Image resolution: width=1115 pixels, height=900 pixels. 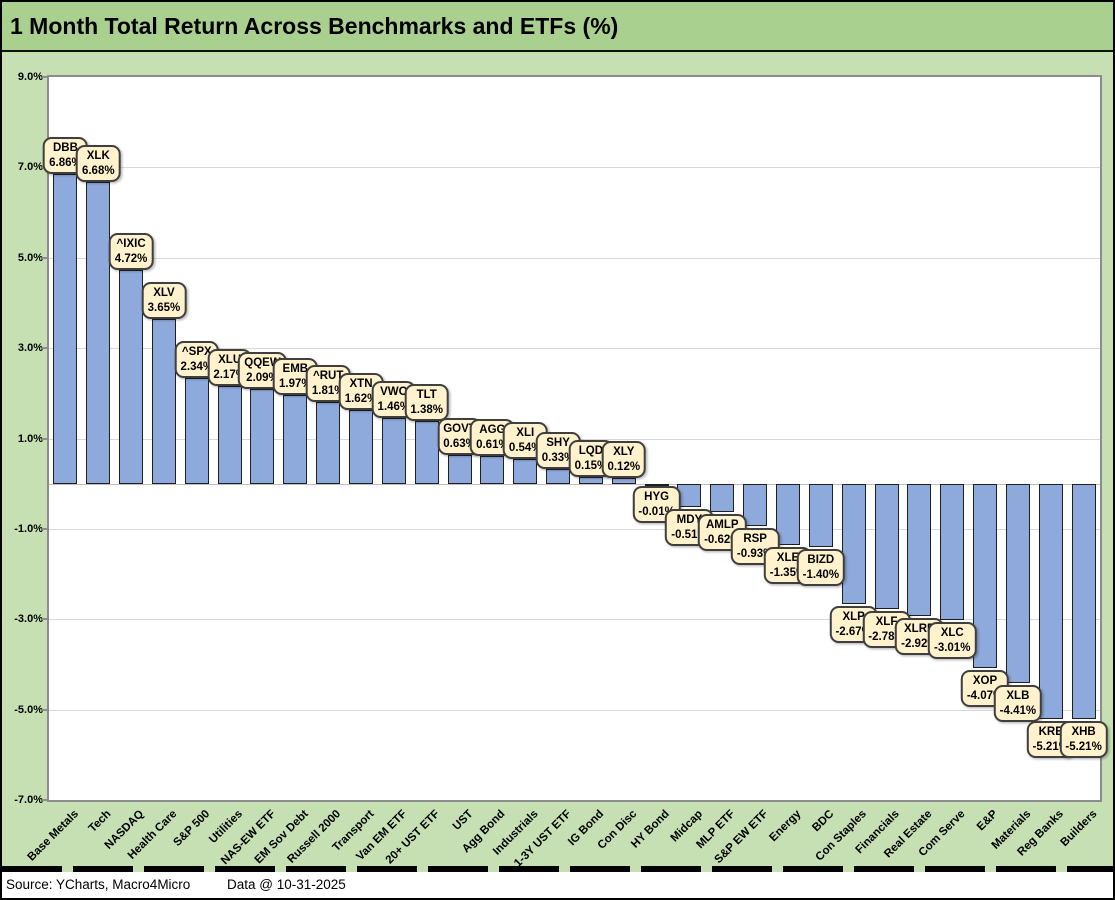 I want to click on callout-value: 2.17%, so click(x=229, y=374).